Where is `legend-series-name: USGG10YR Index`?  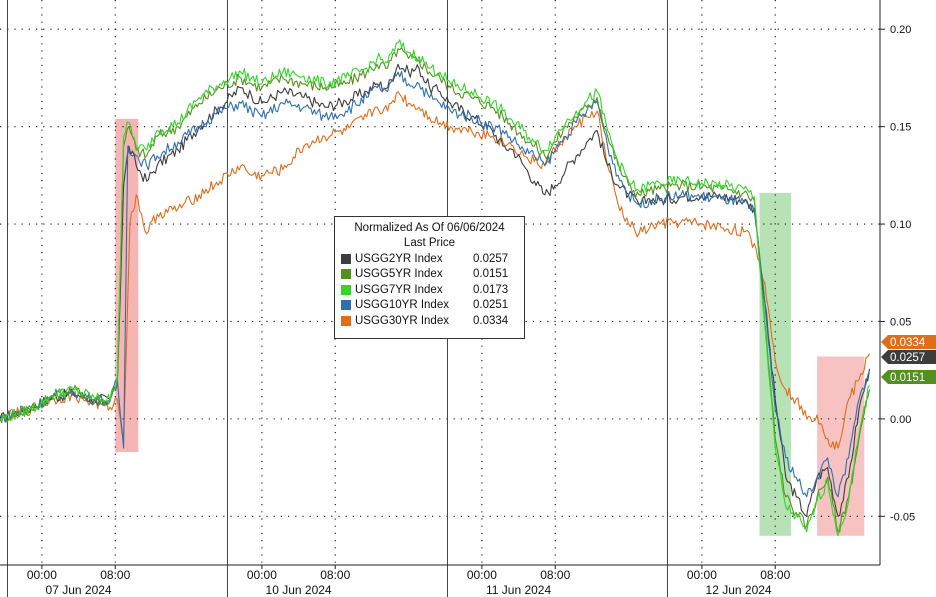 legend-series-name: USGG10YR Index is located at coordinates (402, 305).